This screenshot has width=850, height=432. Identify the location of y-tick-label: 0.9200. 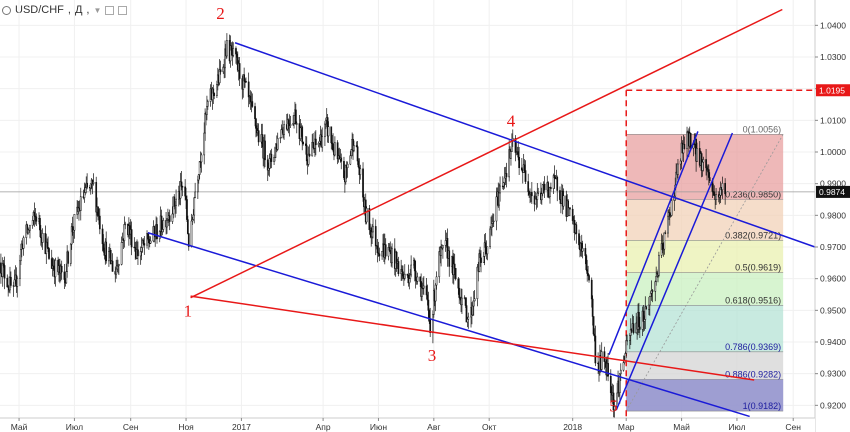
(833, 405).